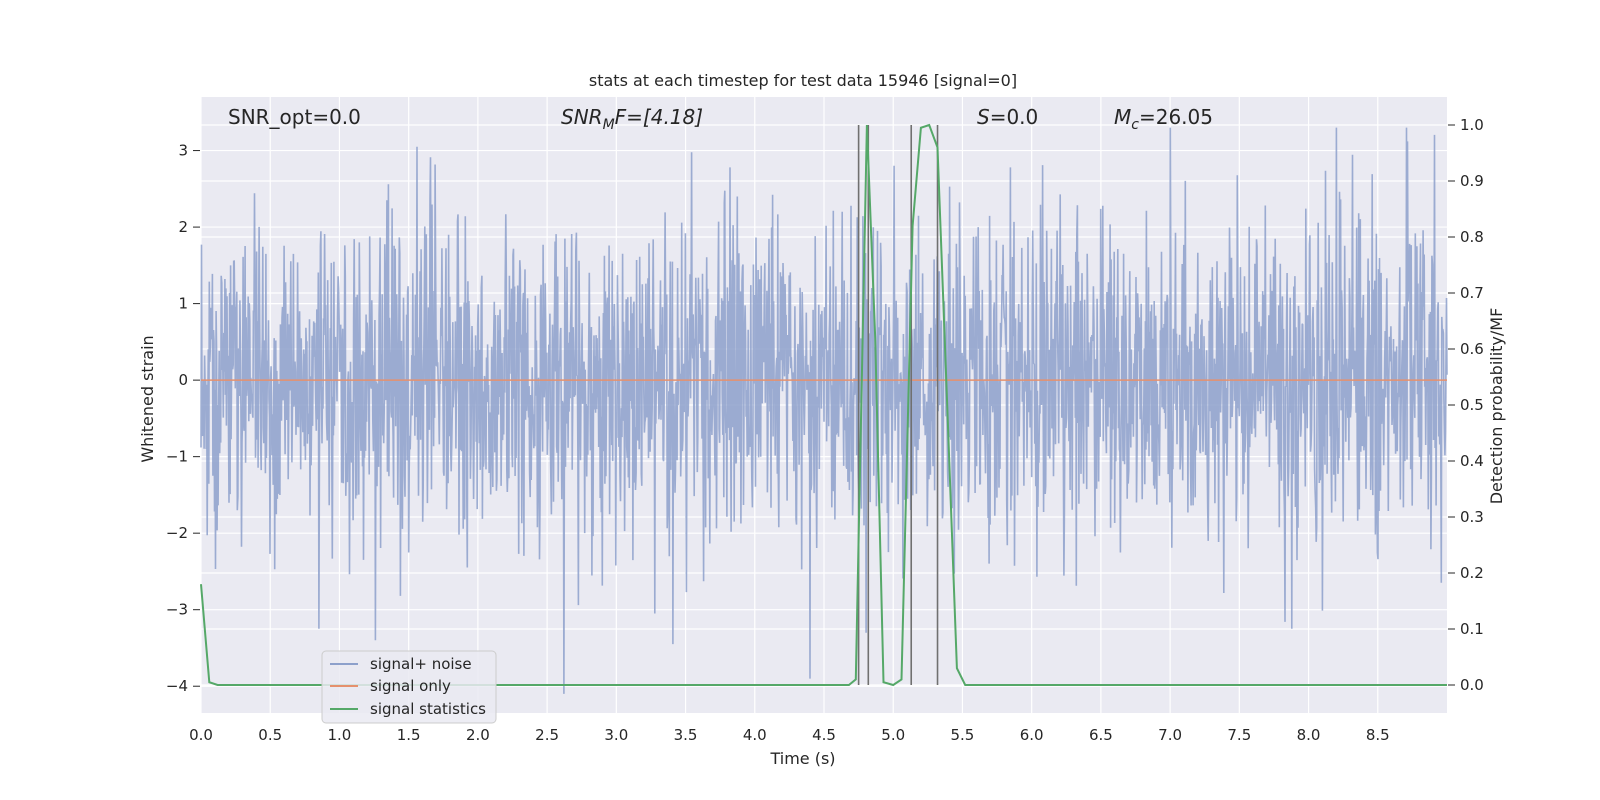 This screenshot has height=800, width=1600. What do you see at coordinates (1472, 349) in the screenshot?
I see `y2-tick-label: 0.6` at bounding box center [1472, 349].